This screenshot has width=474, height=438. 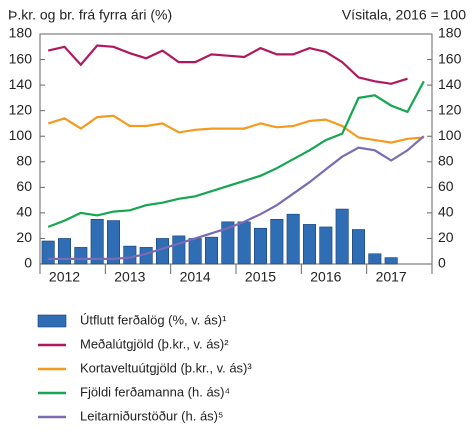 I want to click on y2-tick-label: 20, so click(x=446, y=237).